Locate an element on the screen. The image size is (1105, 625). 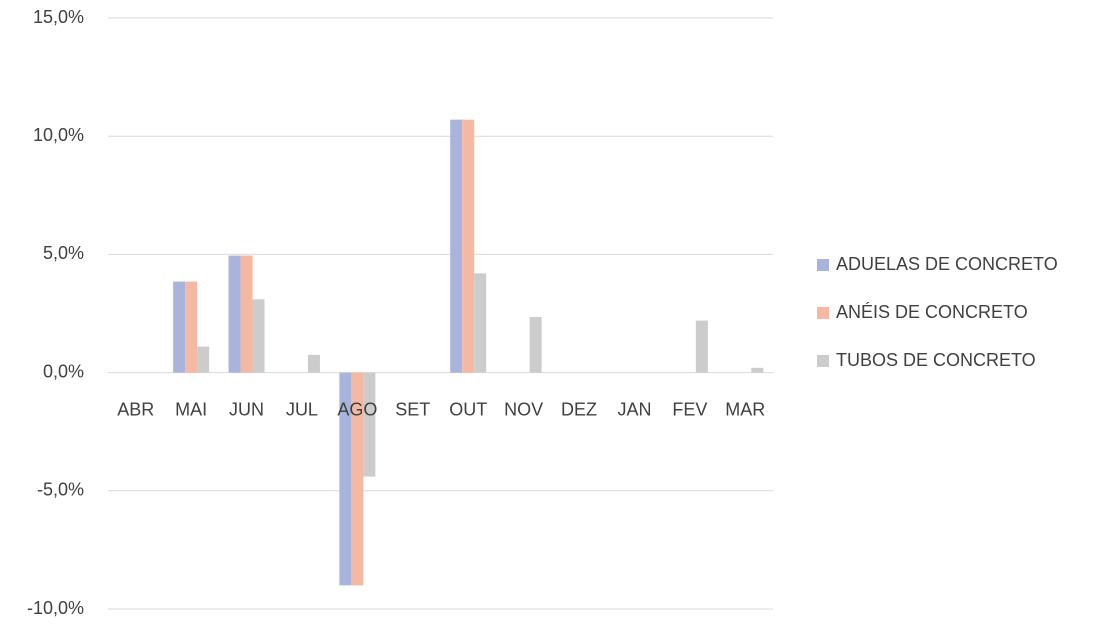
x-tick-label: OUT is located at coordinates (468, 409).